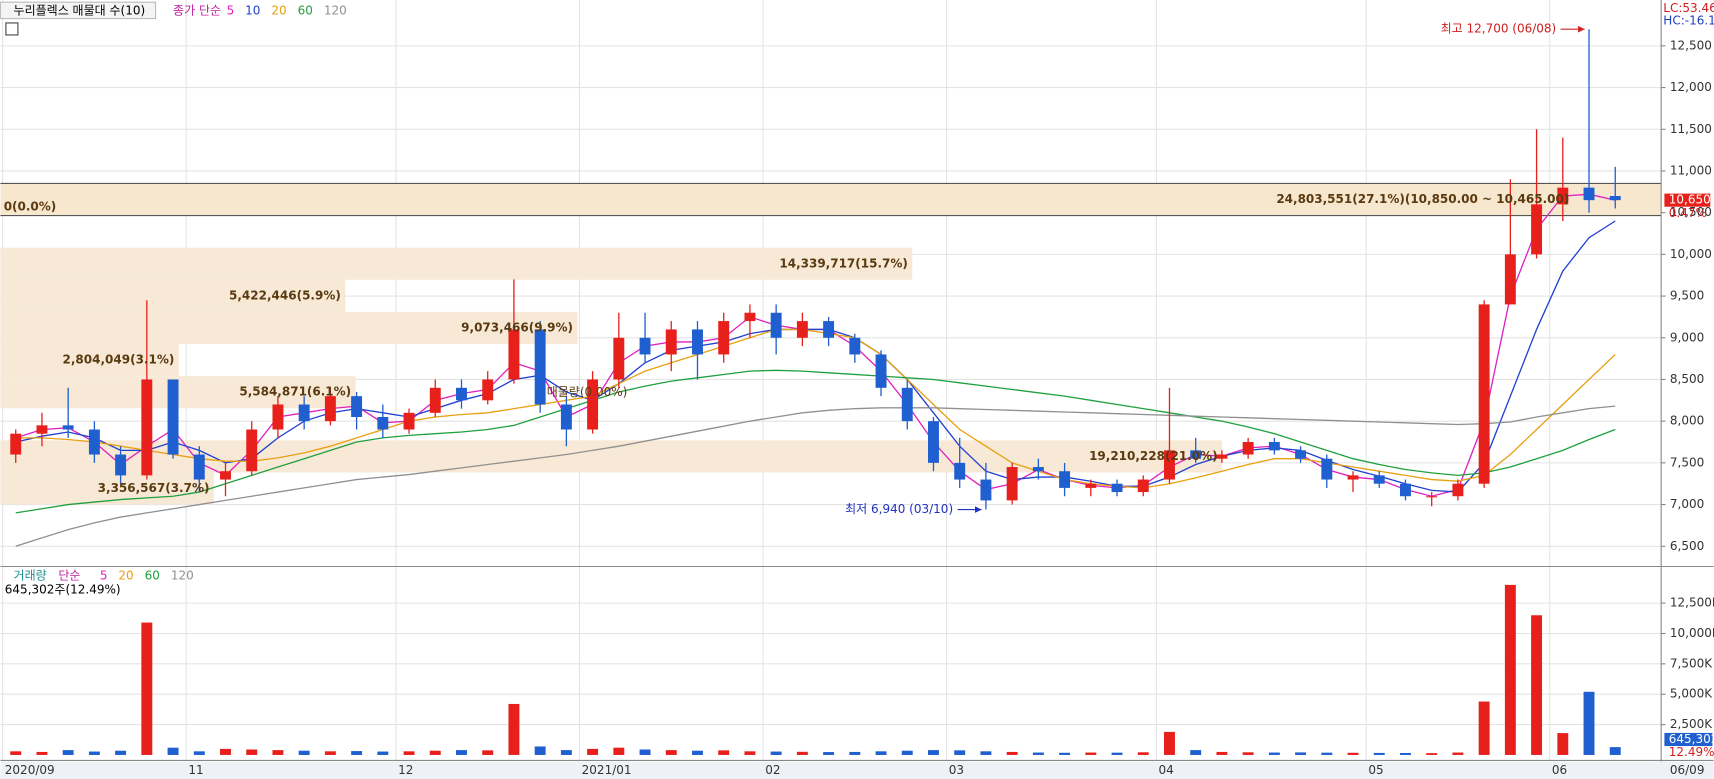 The image size is (1714, 779). Describe the element at coordinates (30, 770) in the screenshot. I see `x-tick-label: 2020/09` at that location.